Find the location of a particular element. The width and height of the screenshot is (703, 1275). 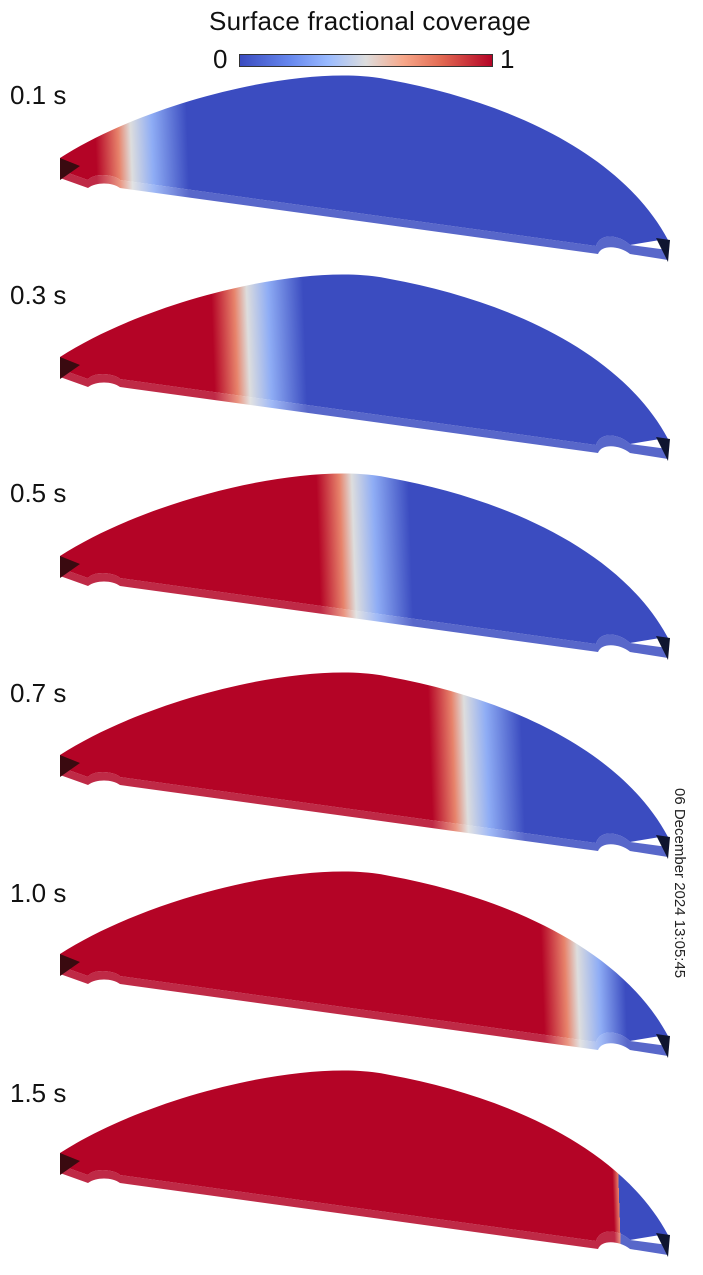

colorbar-title: Surface fractional coverage is located at coordinates (370, 21).